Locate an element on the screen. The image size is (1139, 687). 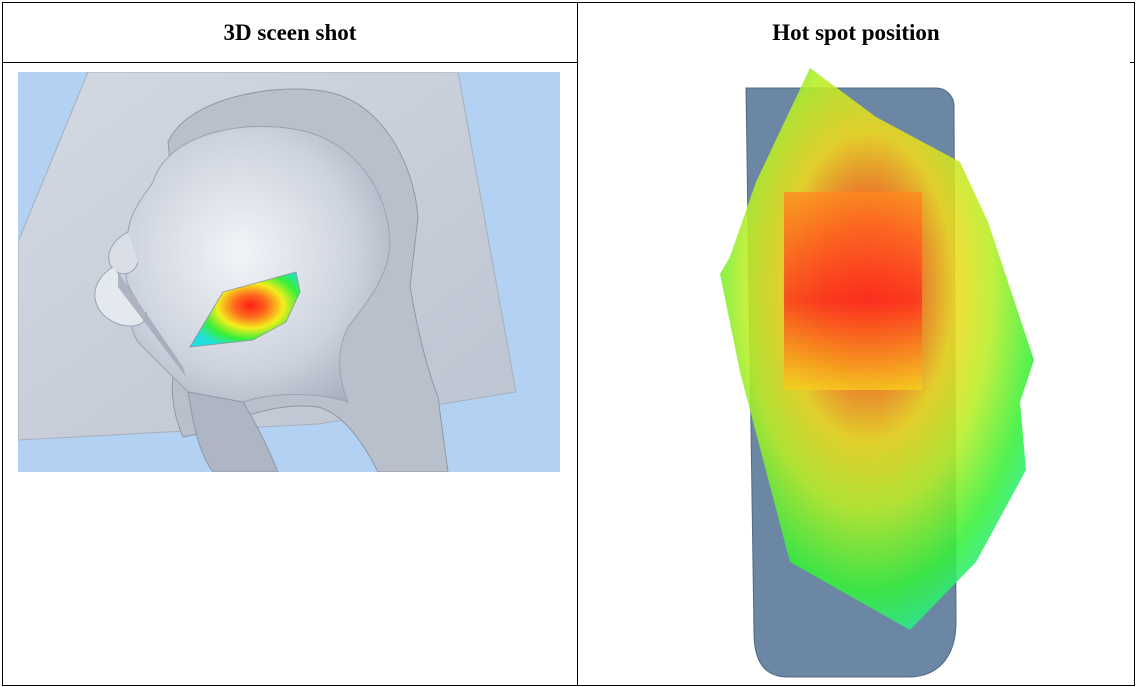
column-divider is located at coordinates (577, 344).